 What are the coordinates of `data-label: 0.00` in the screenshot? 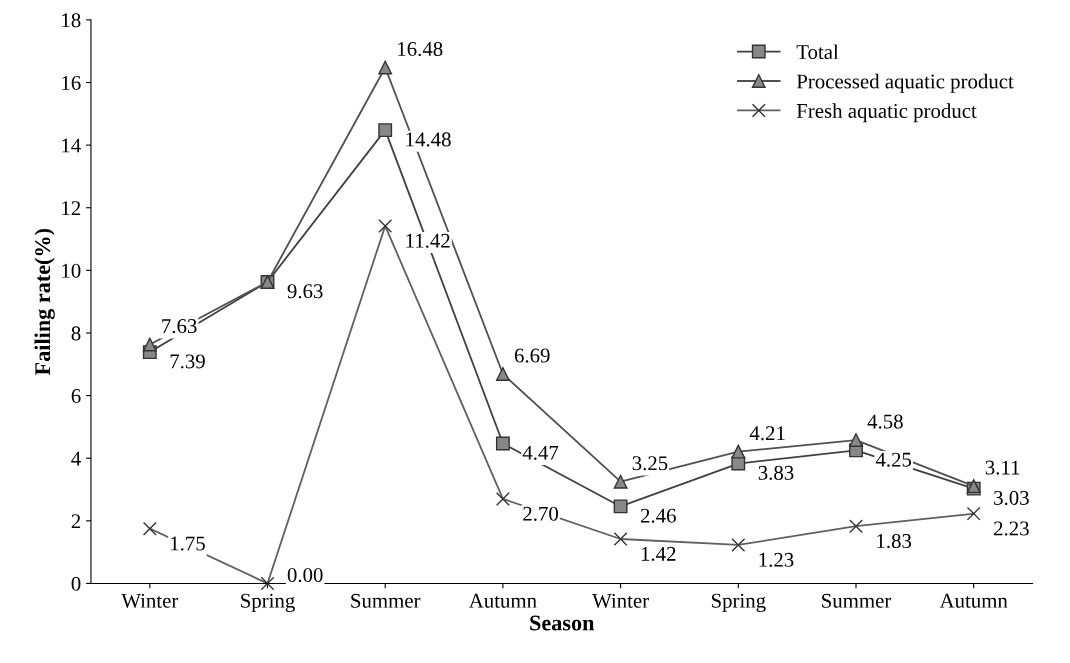 It's located at (305, 575).